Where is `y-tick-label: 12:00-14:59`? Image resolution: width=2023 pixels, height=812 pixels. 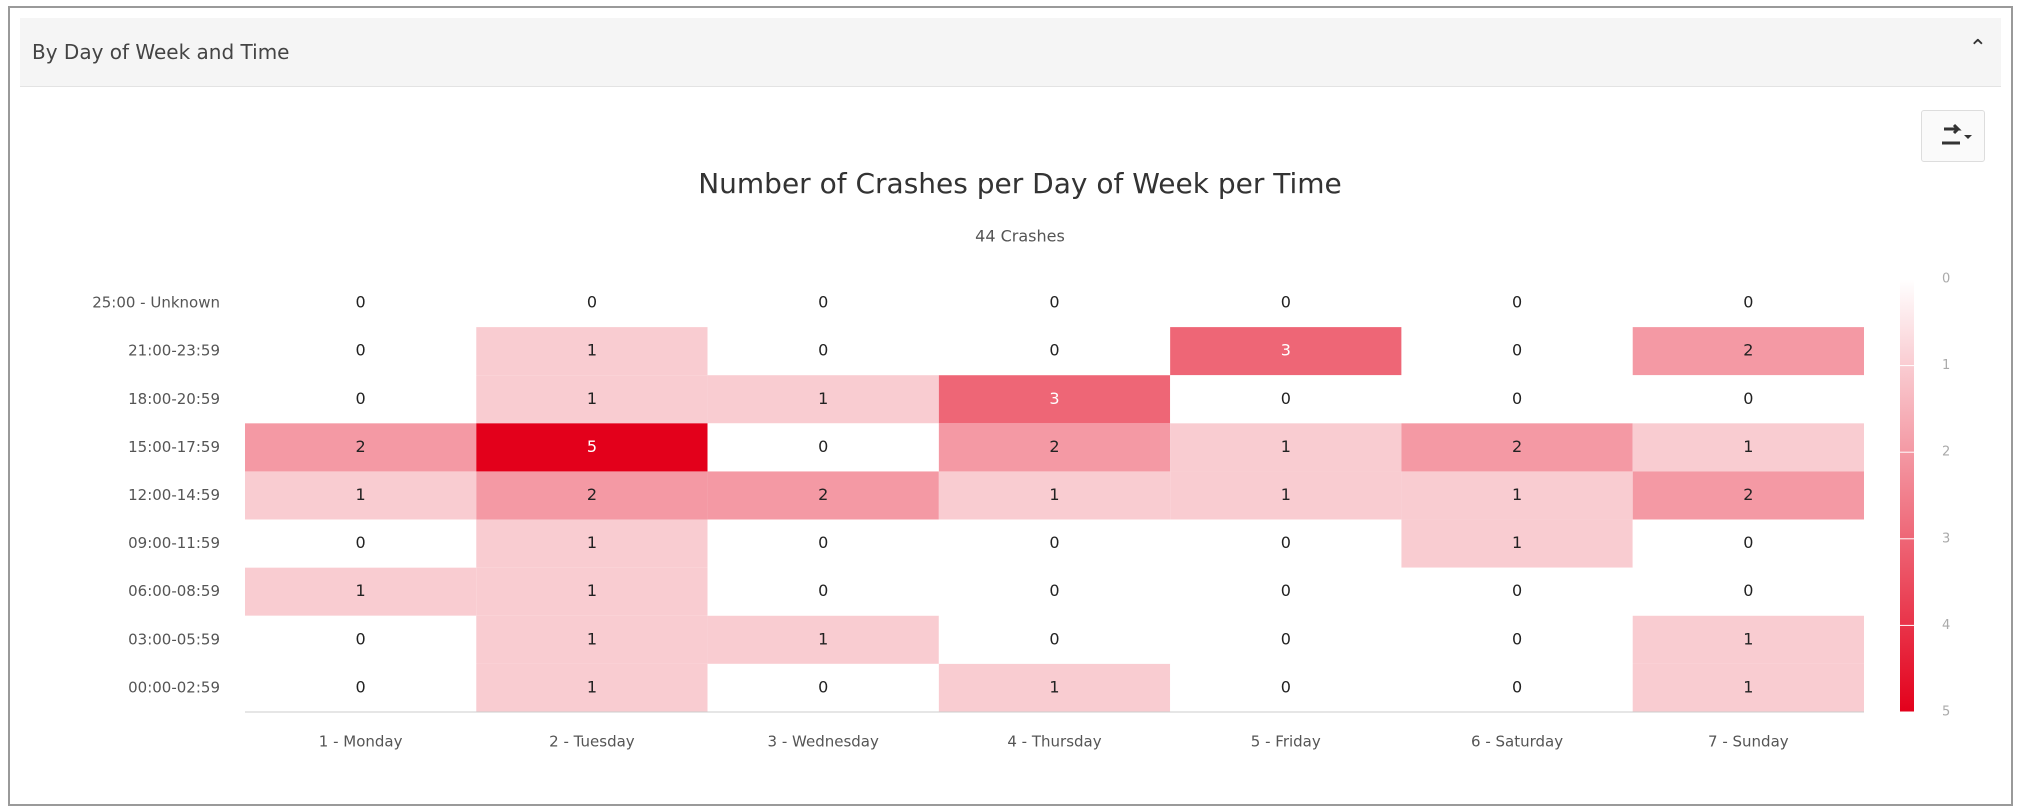 y-tick-label: 12:00-14:59 is located at coordinates (174, 495).